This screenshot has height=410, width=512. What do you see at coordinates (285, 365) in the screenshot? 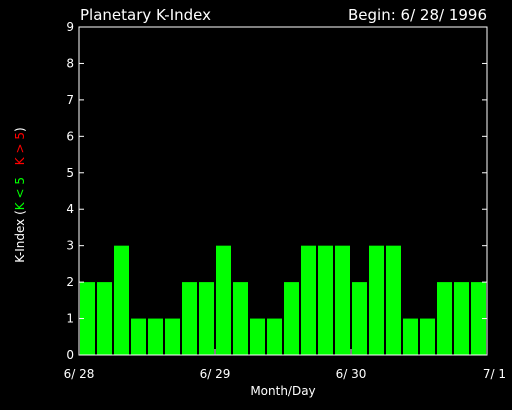
I see `x-ticks-group: 6/ 28 6/ 29 6/ 30 7/ 1` at bounding box center [285, 365].